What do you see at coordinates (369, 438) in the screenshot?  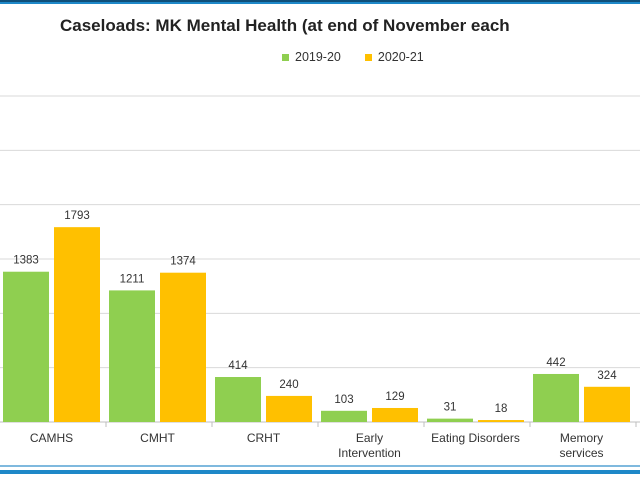 I see `category-label: Early` at bounding box center [369, 438].